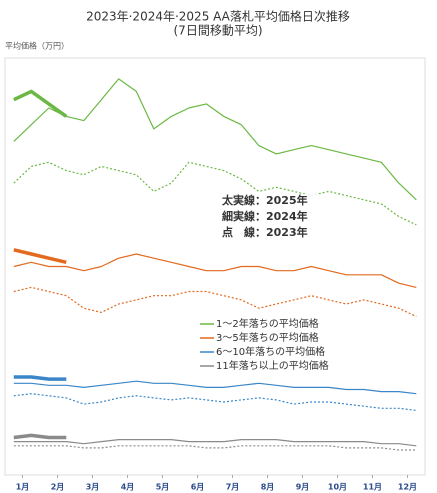  I want to click on x-tick-label: 1月, so click(23, 487).